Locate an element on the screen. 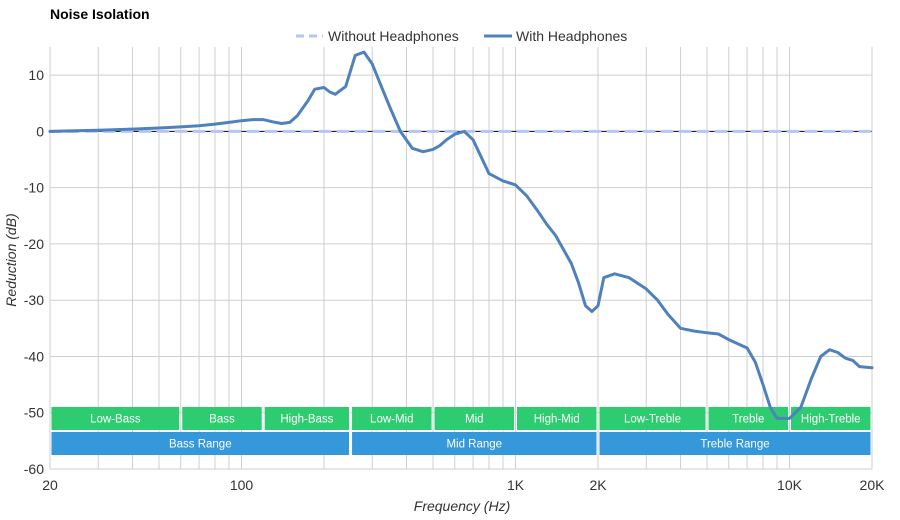  range-band-label: Treble Range is located at coordinates (734, 445).